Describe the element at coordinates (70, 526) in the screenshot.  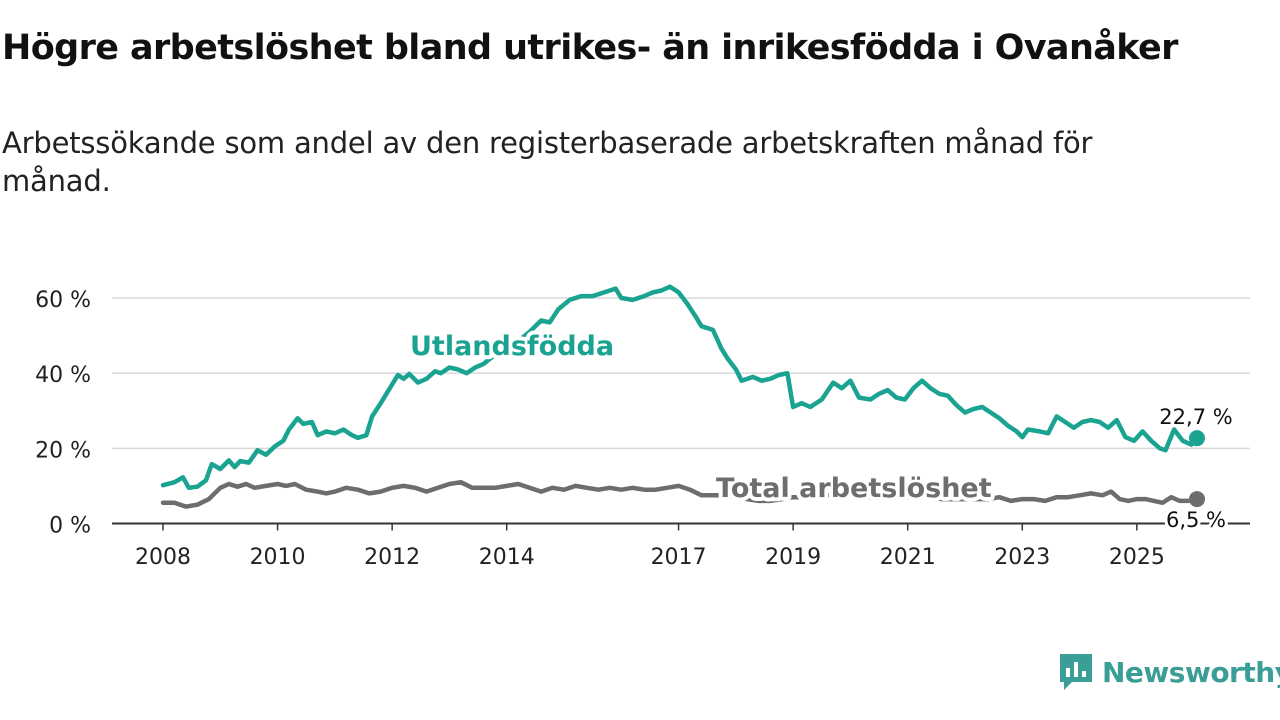
I see `y-tick-label: 0 %` at that location.